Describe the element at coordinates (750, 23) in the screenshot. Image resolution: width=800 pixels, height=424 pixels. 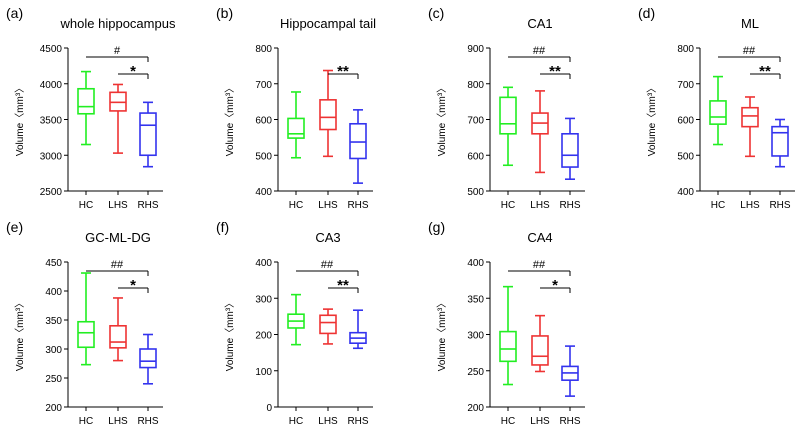
I see `chart-title: ML` at that location.